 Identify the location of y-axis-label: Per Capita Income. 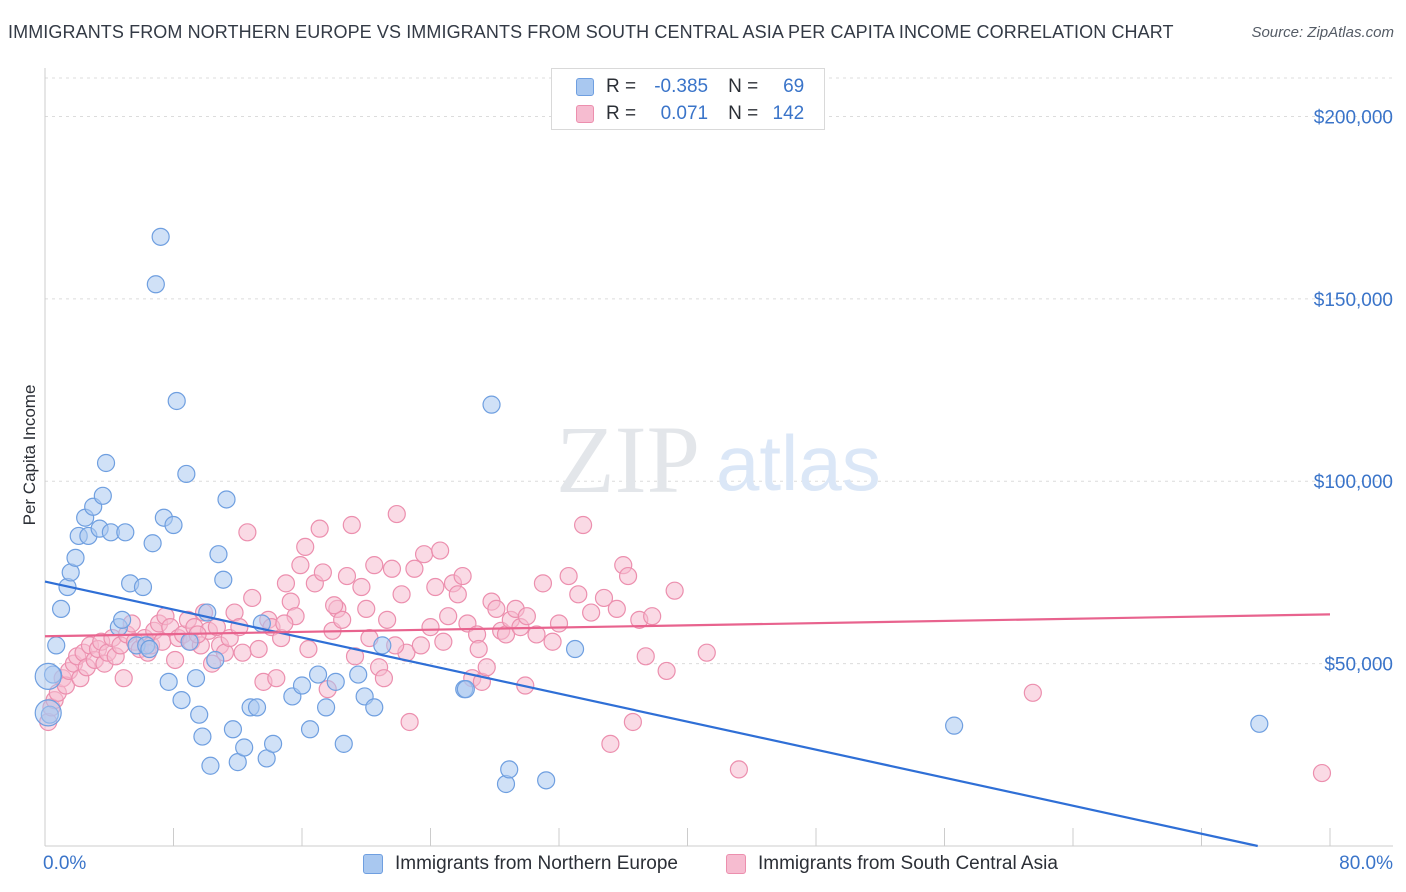
(29, 455).